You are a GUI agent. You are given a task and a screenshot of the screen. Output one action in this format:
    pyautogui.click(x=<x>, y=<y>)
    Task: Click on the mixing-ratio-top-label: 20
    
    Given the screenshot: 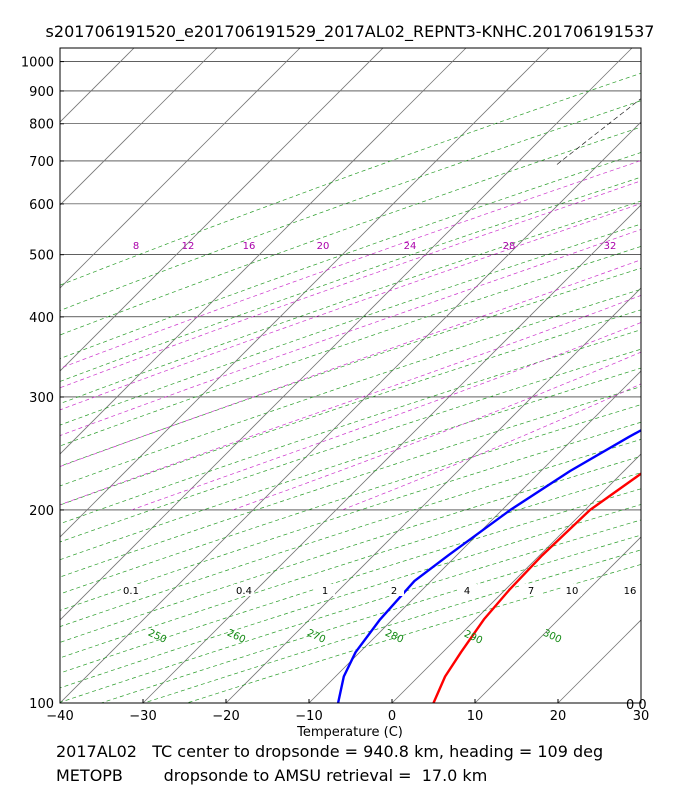 What is the action you would take?
    pyautogui.click(x=323, y=246)
    